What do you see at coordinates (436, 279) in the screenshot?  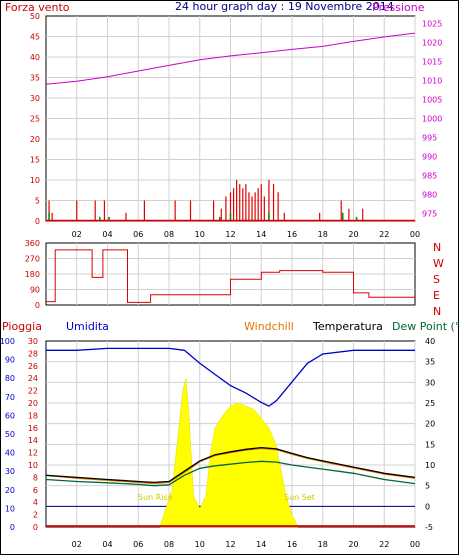 I see `direction-compass-label: S` at bounding box center [436, 279].